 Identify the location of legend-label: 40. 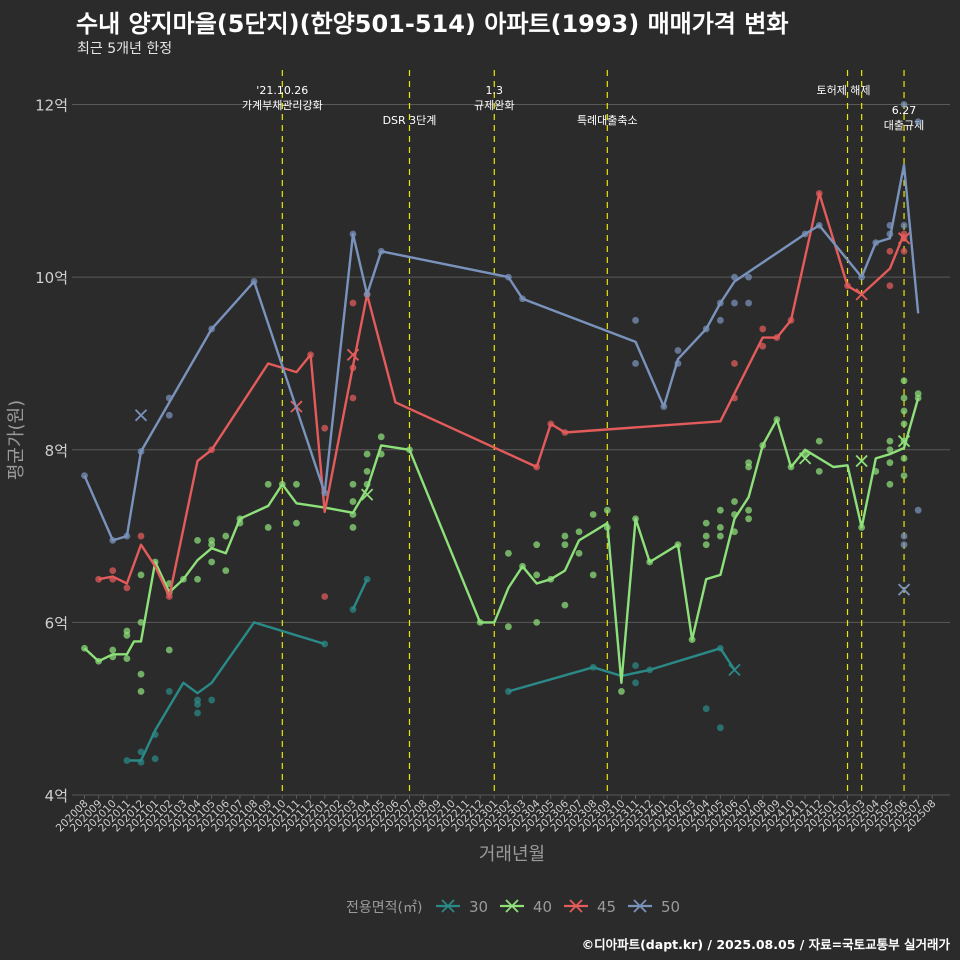
(542, 907).